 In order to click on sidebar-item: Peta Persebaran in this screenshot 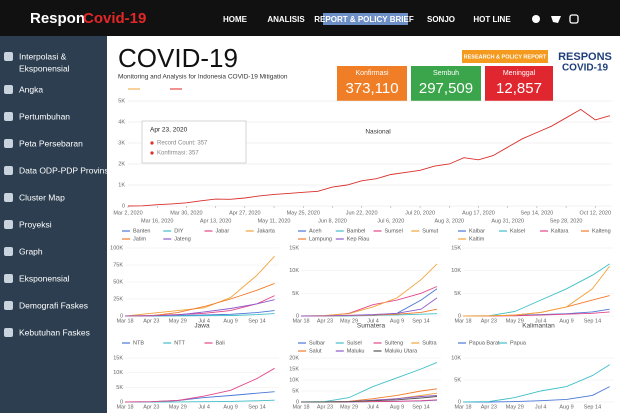, I will do `click(51, 143)`.